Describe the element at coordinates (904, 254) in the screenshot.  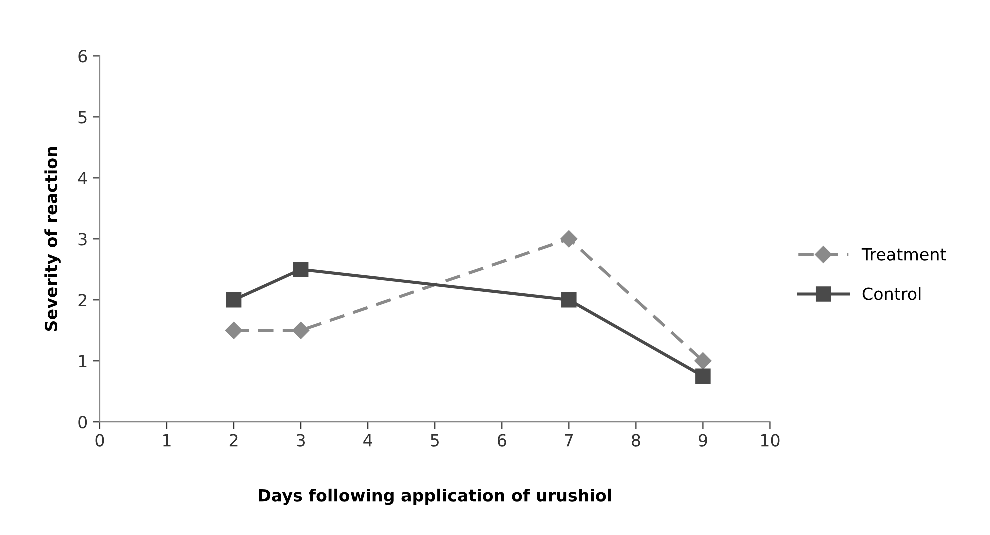
I see `legend-label: Treatment` at that location.